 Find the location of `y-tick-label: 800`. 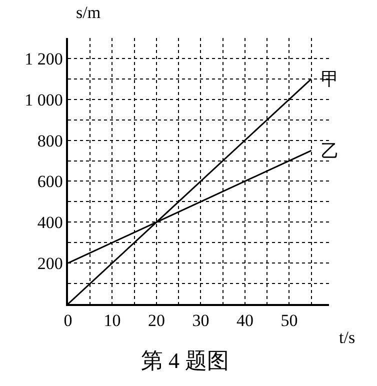

y-tick-label: 800 is located at coordinates (50, 140).